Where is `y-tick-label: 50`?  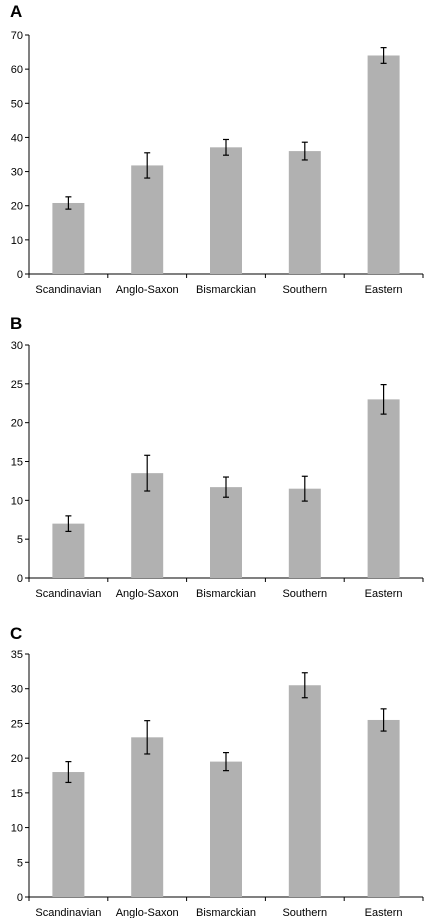
y-tick-label: 50 is located at coordinates (17, 104).